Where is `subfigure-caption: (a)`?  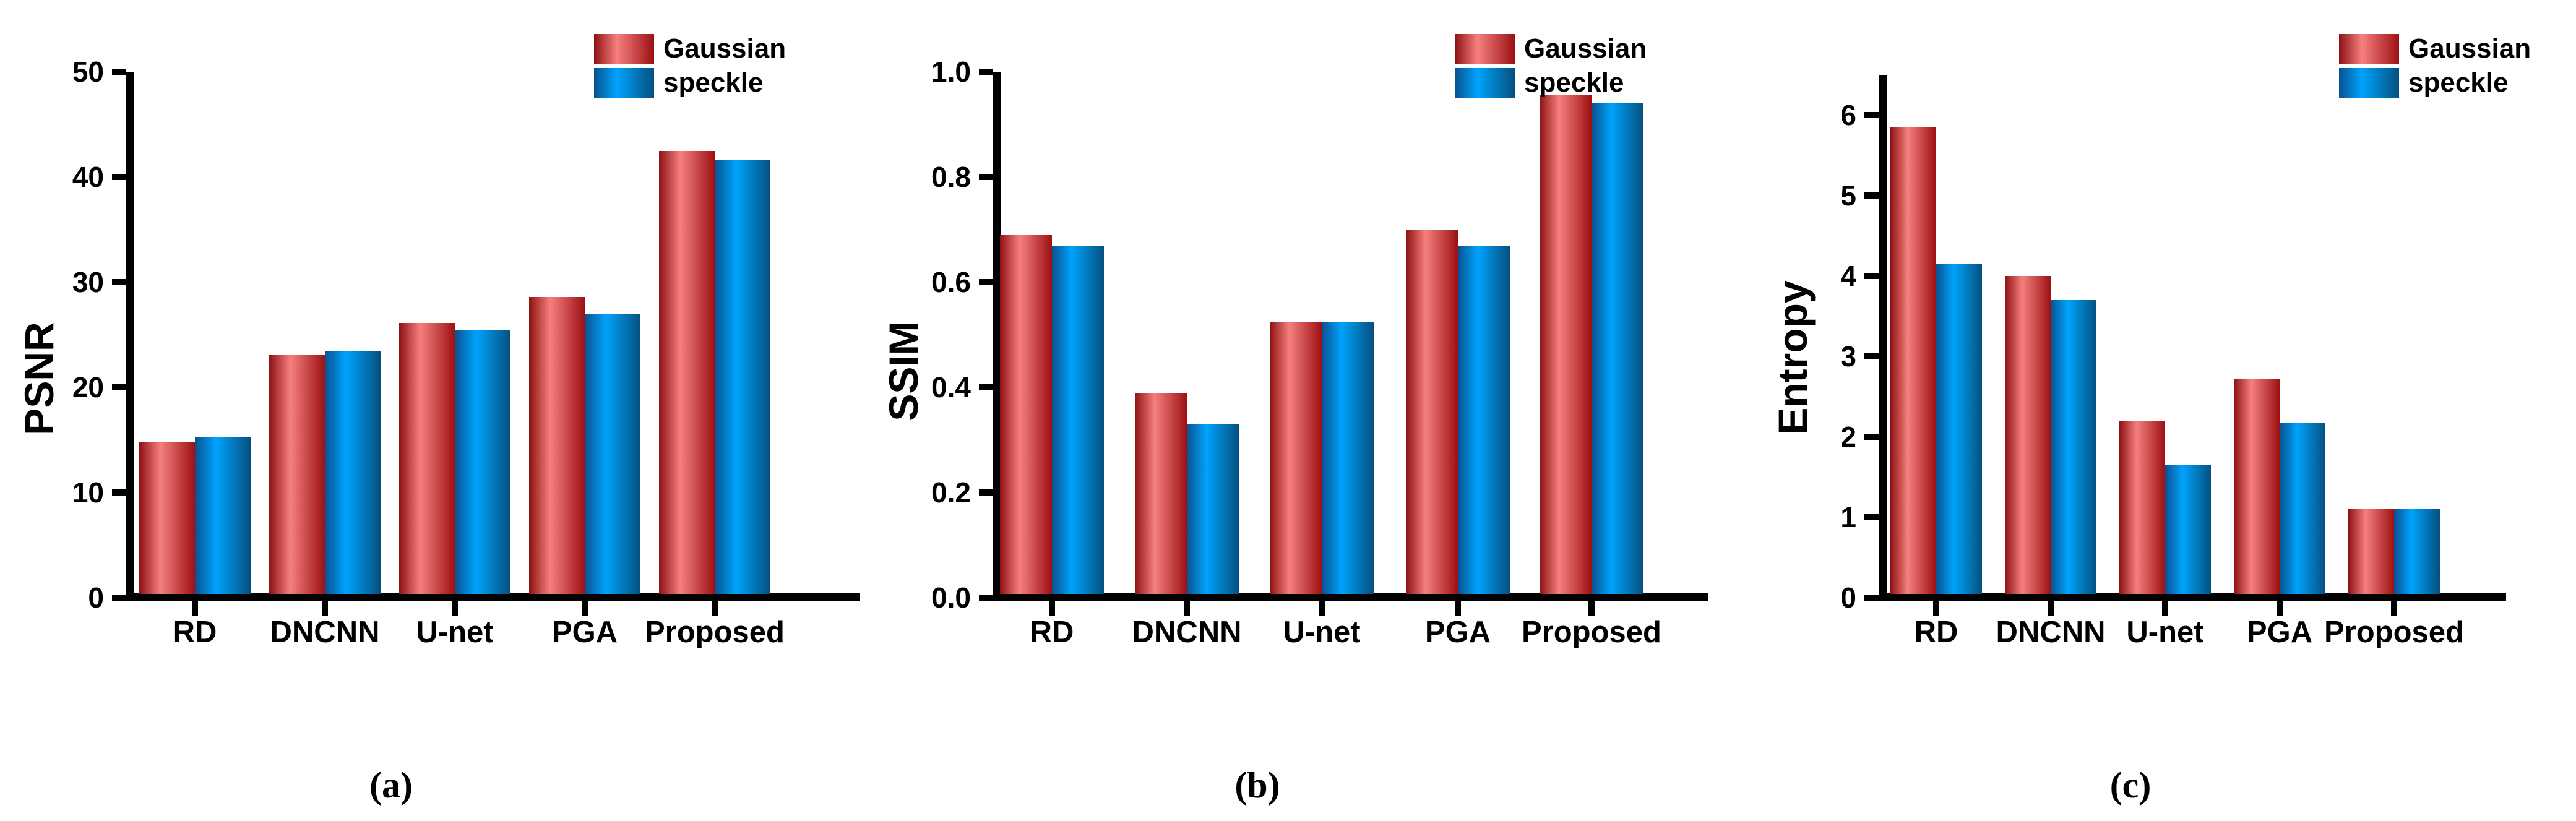
subfigure-caption: (a) is located at coordinates (391, 785).